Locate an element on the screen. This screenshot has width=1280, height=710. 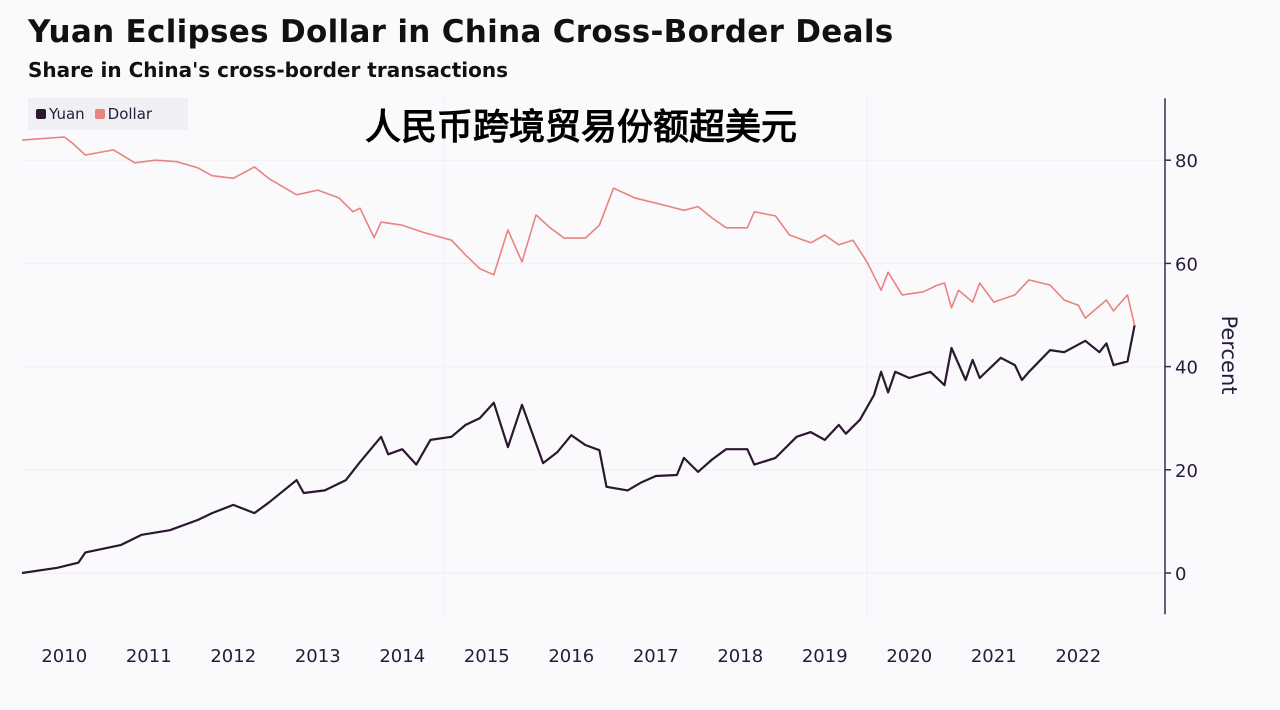
x-tick-label: 2019 is located at coordinates (825, 656).